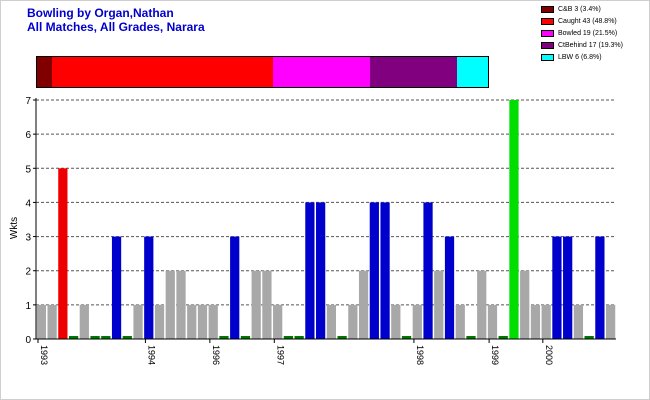 This screenshot has width=650, height=400. I want to click on legend-item-cb: C&B 3 (3.4%), so click(595, 10).